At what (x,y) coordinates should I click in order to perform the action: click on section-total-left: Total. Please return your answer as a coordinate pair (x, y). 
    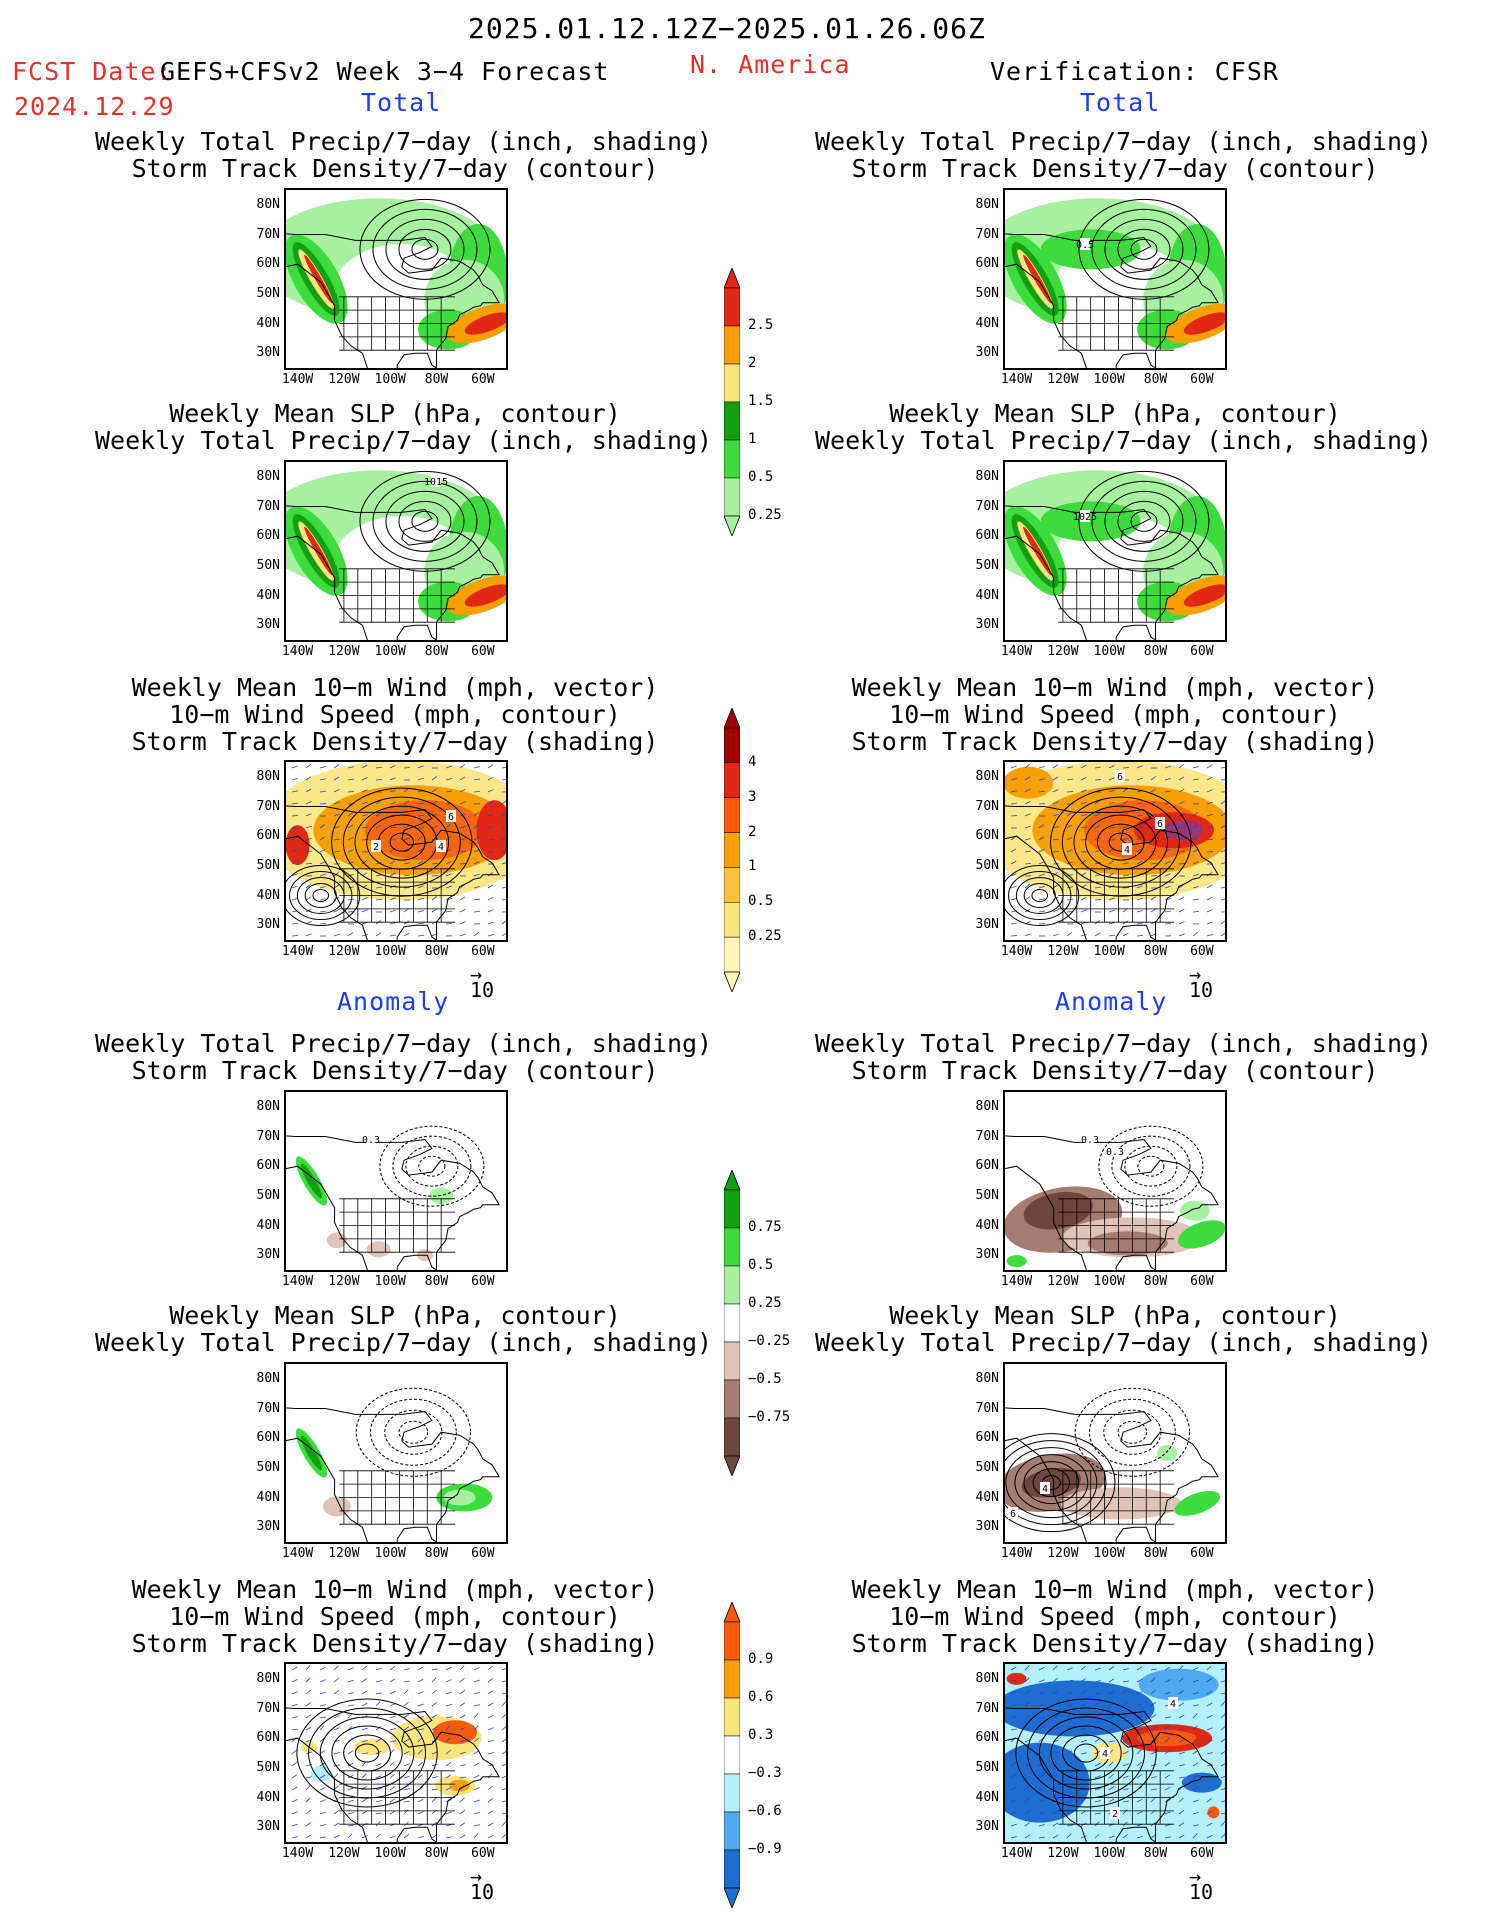
    Looking at the image, I should click on (401, 102).